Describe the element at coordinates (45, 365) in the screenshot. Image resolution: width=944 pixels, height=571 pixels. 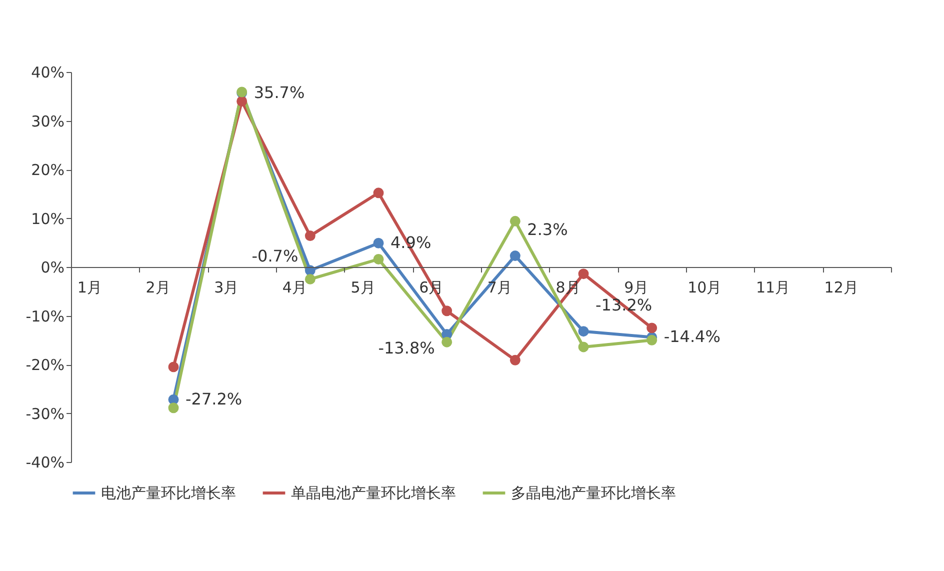
I see `y-tick-label: -20%` at that location.